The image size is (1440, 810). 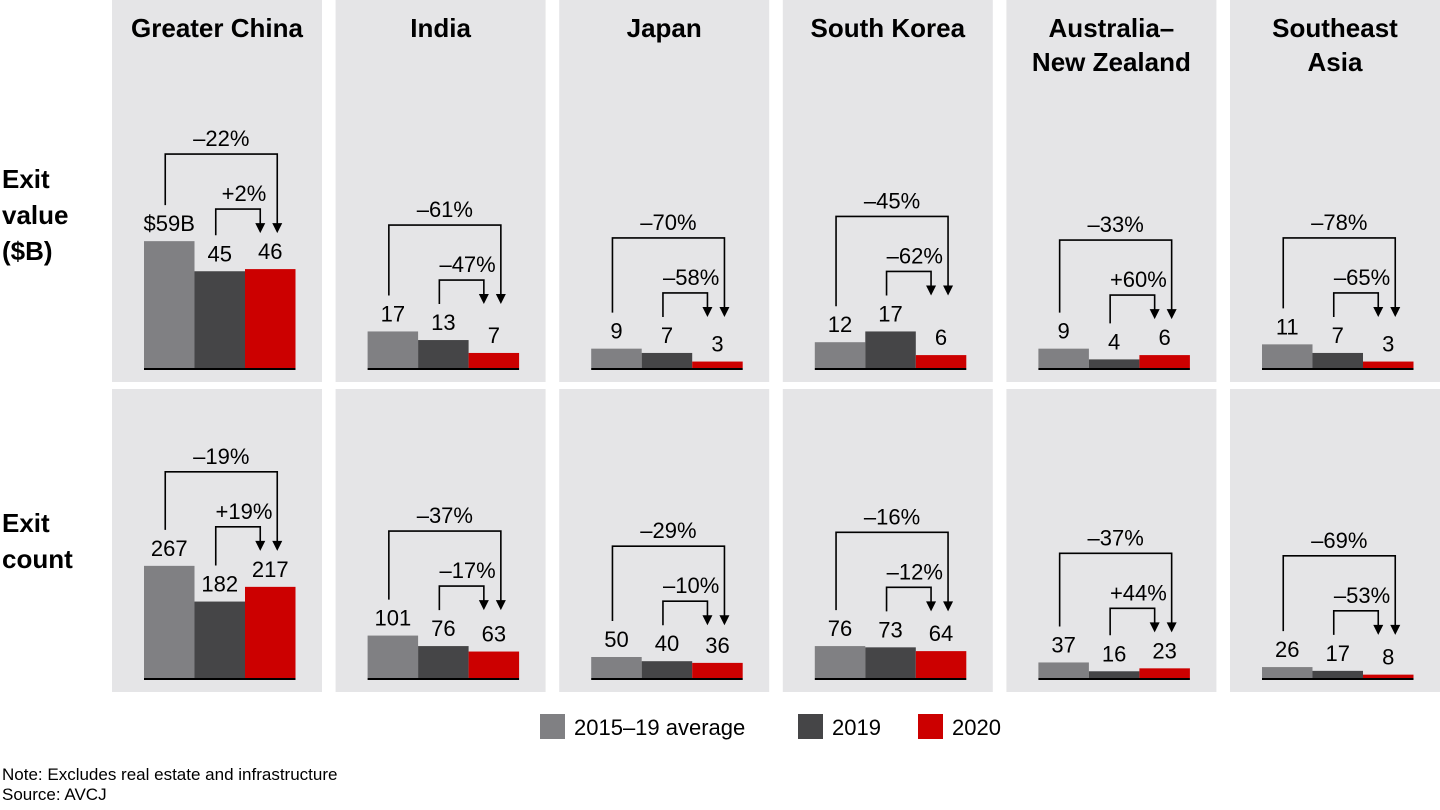 I want to click on data-label: 13, so click(x=443, y=322).